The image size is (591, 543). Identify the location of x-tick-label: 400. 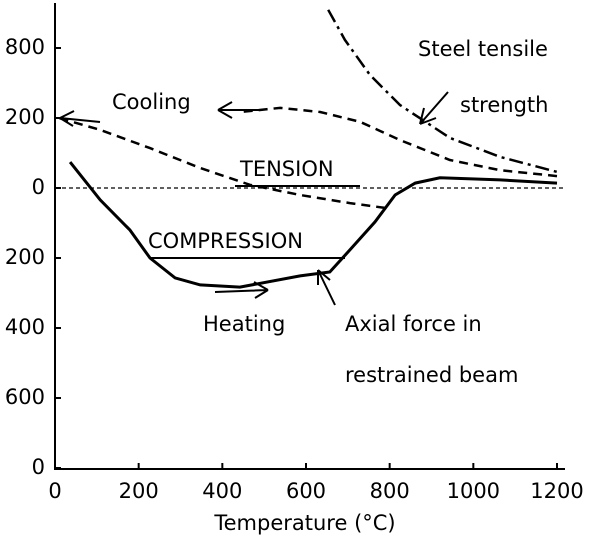
(222, 491).